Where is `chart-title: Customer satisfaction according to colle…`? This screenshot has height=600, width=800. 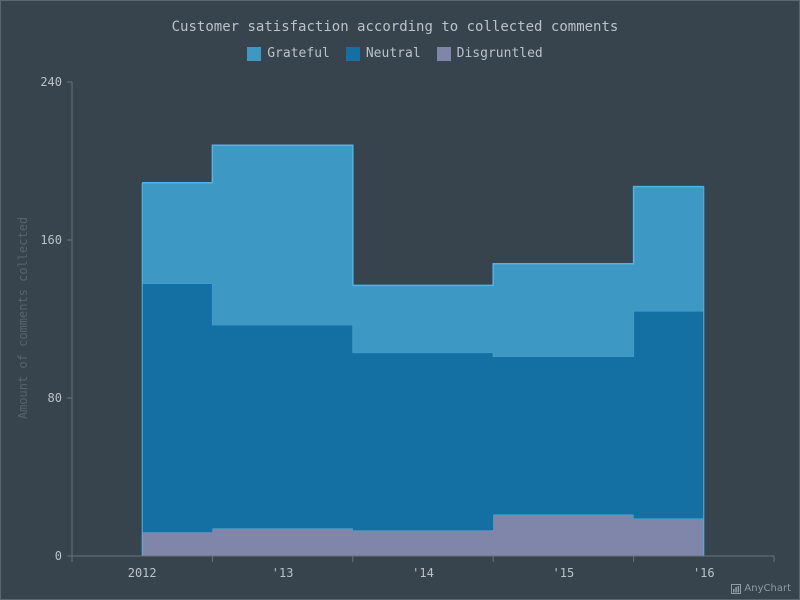 chart-title: Customer satisfaction according to colle… is located at coordinates (395, 27).